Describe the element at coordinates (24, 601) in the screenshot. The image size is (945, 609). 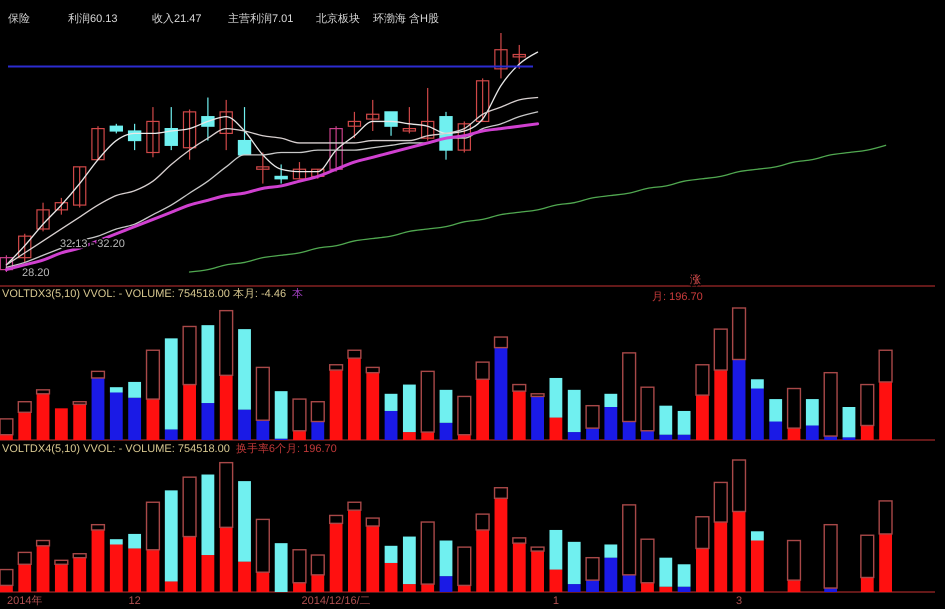
I see `x-tick-label: 2014年` at that location.